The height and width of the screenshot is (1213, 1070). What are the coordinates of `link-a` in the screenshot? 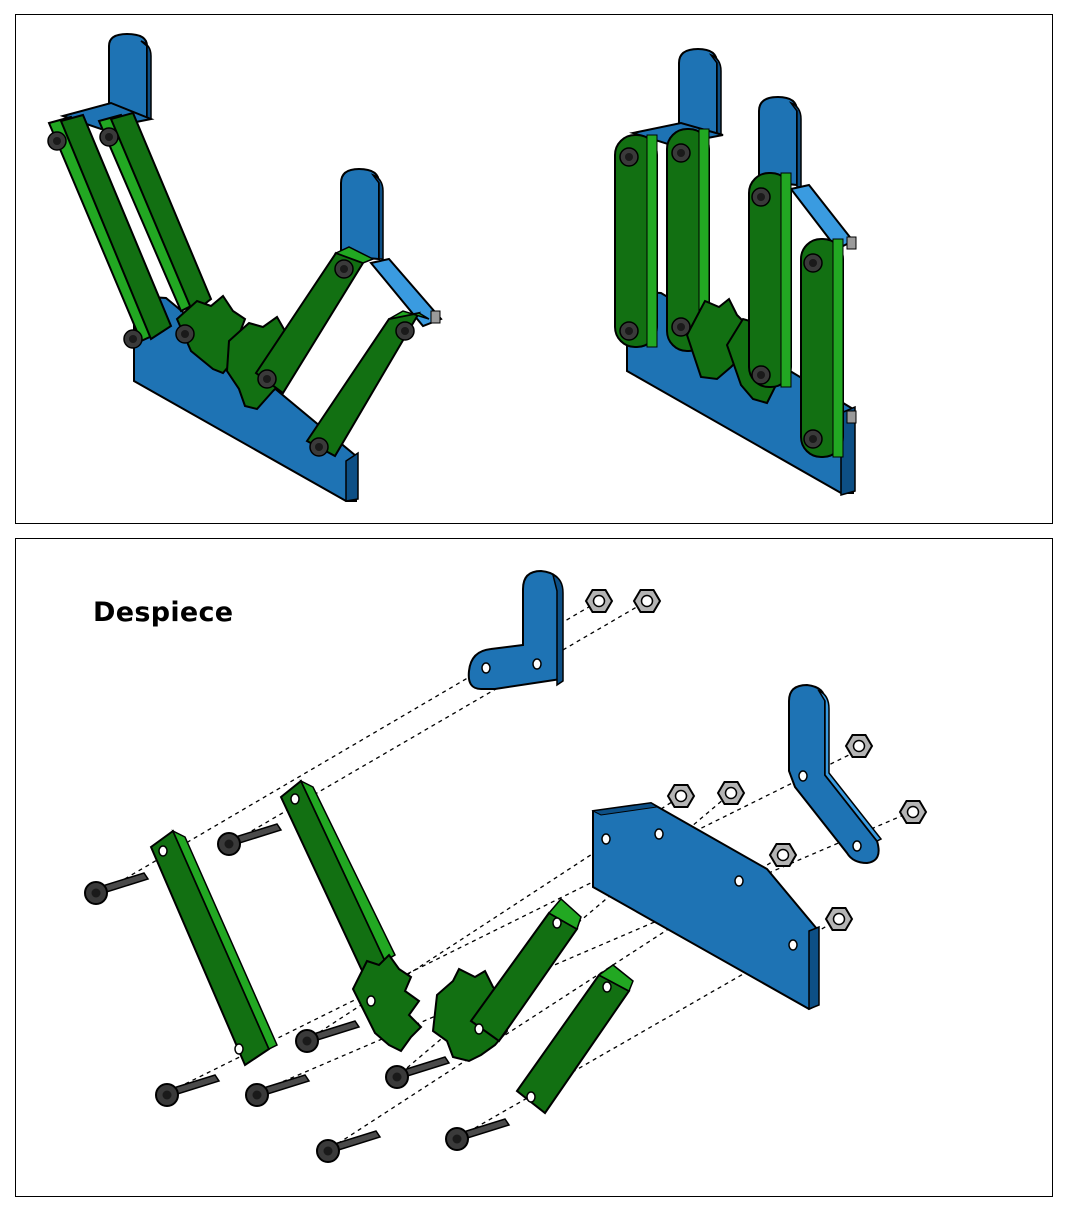 It's located at (213, 948).